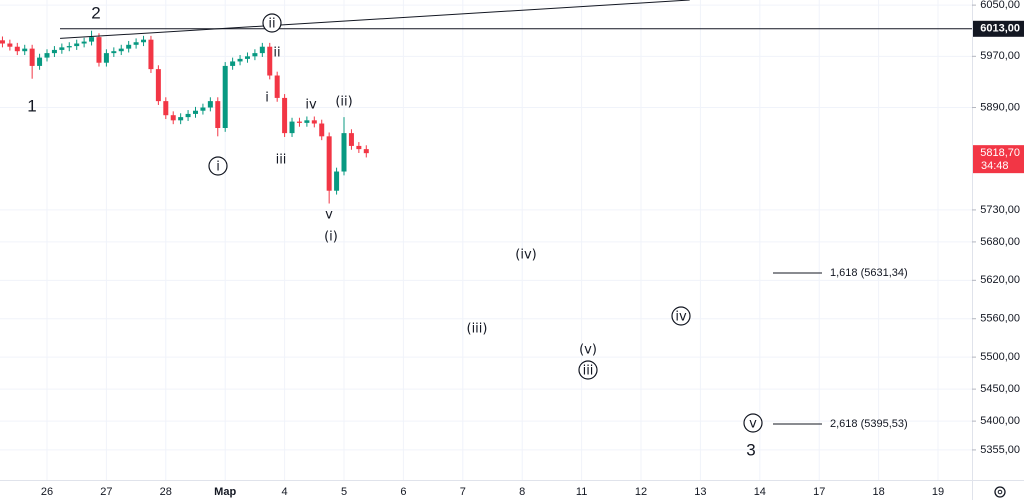  Describe the element at coordinates (588, 350) in the screenshot. I see `wave-label: (v)` at that location.